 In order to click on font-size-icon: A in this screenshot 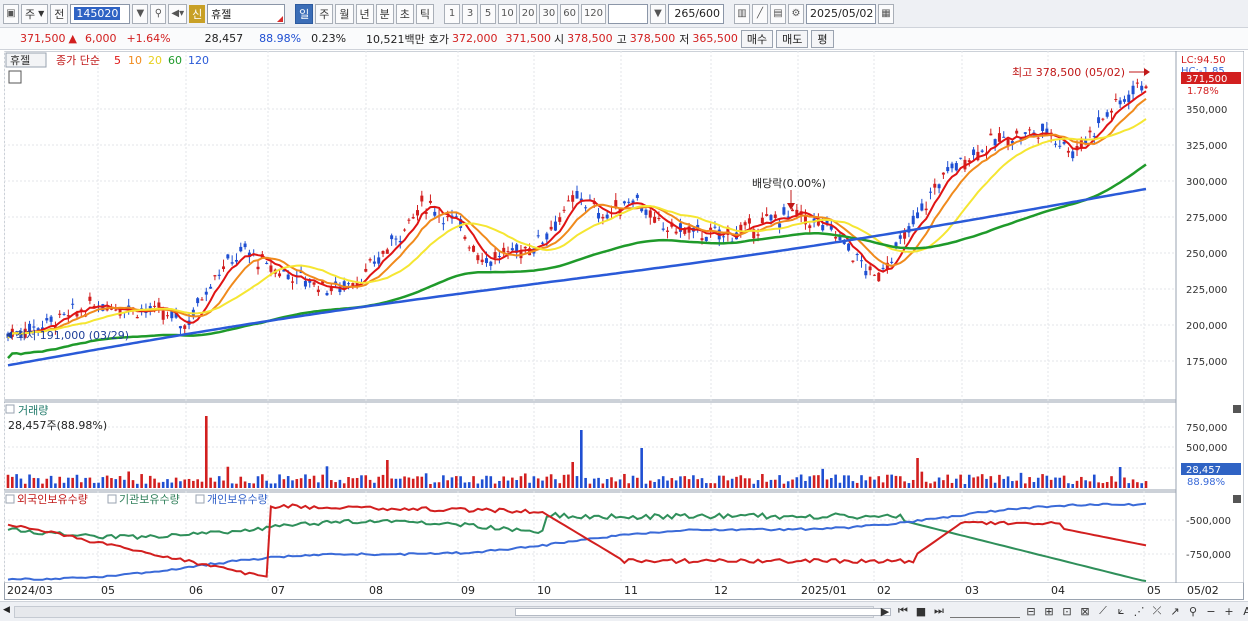, I will do `click(1245, 611)`.